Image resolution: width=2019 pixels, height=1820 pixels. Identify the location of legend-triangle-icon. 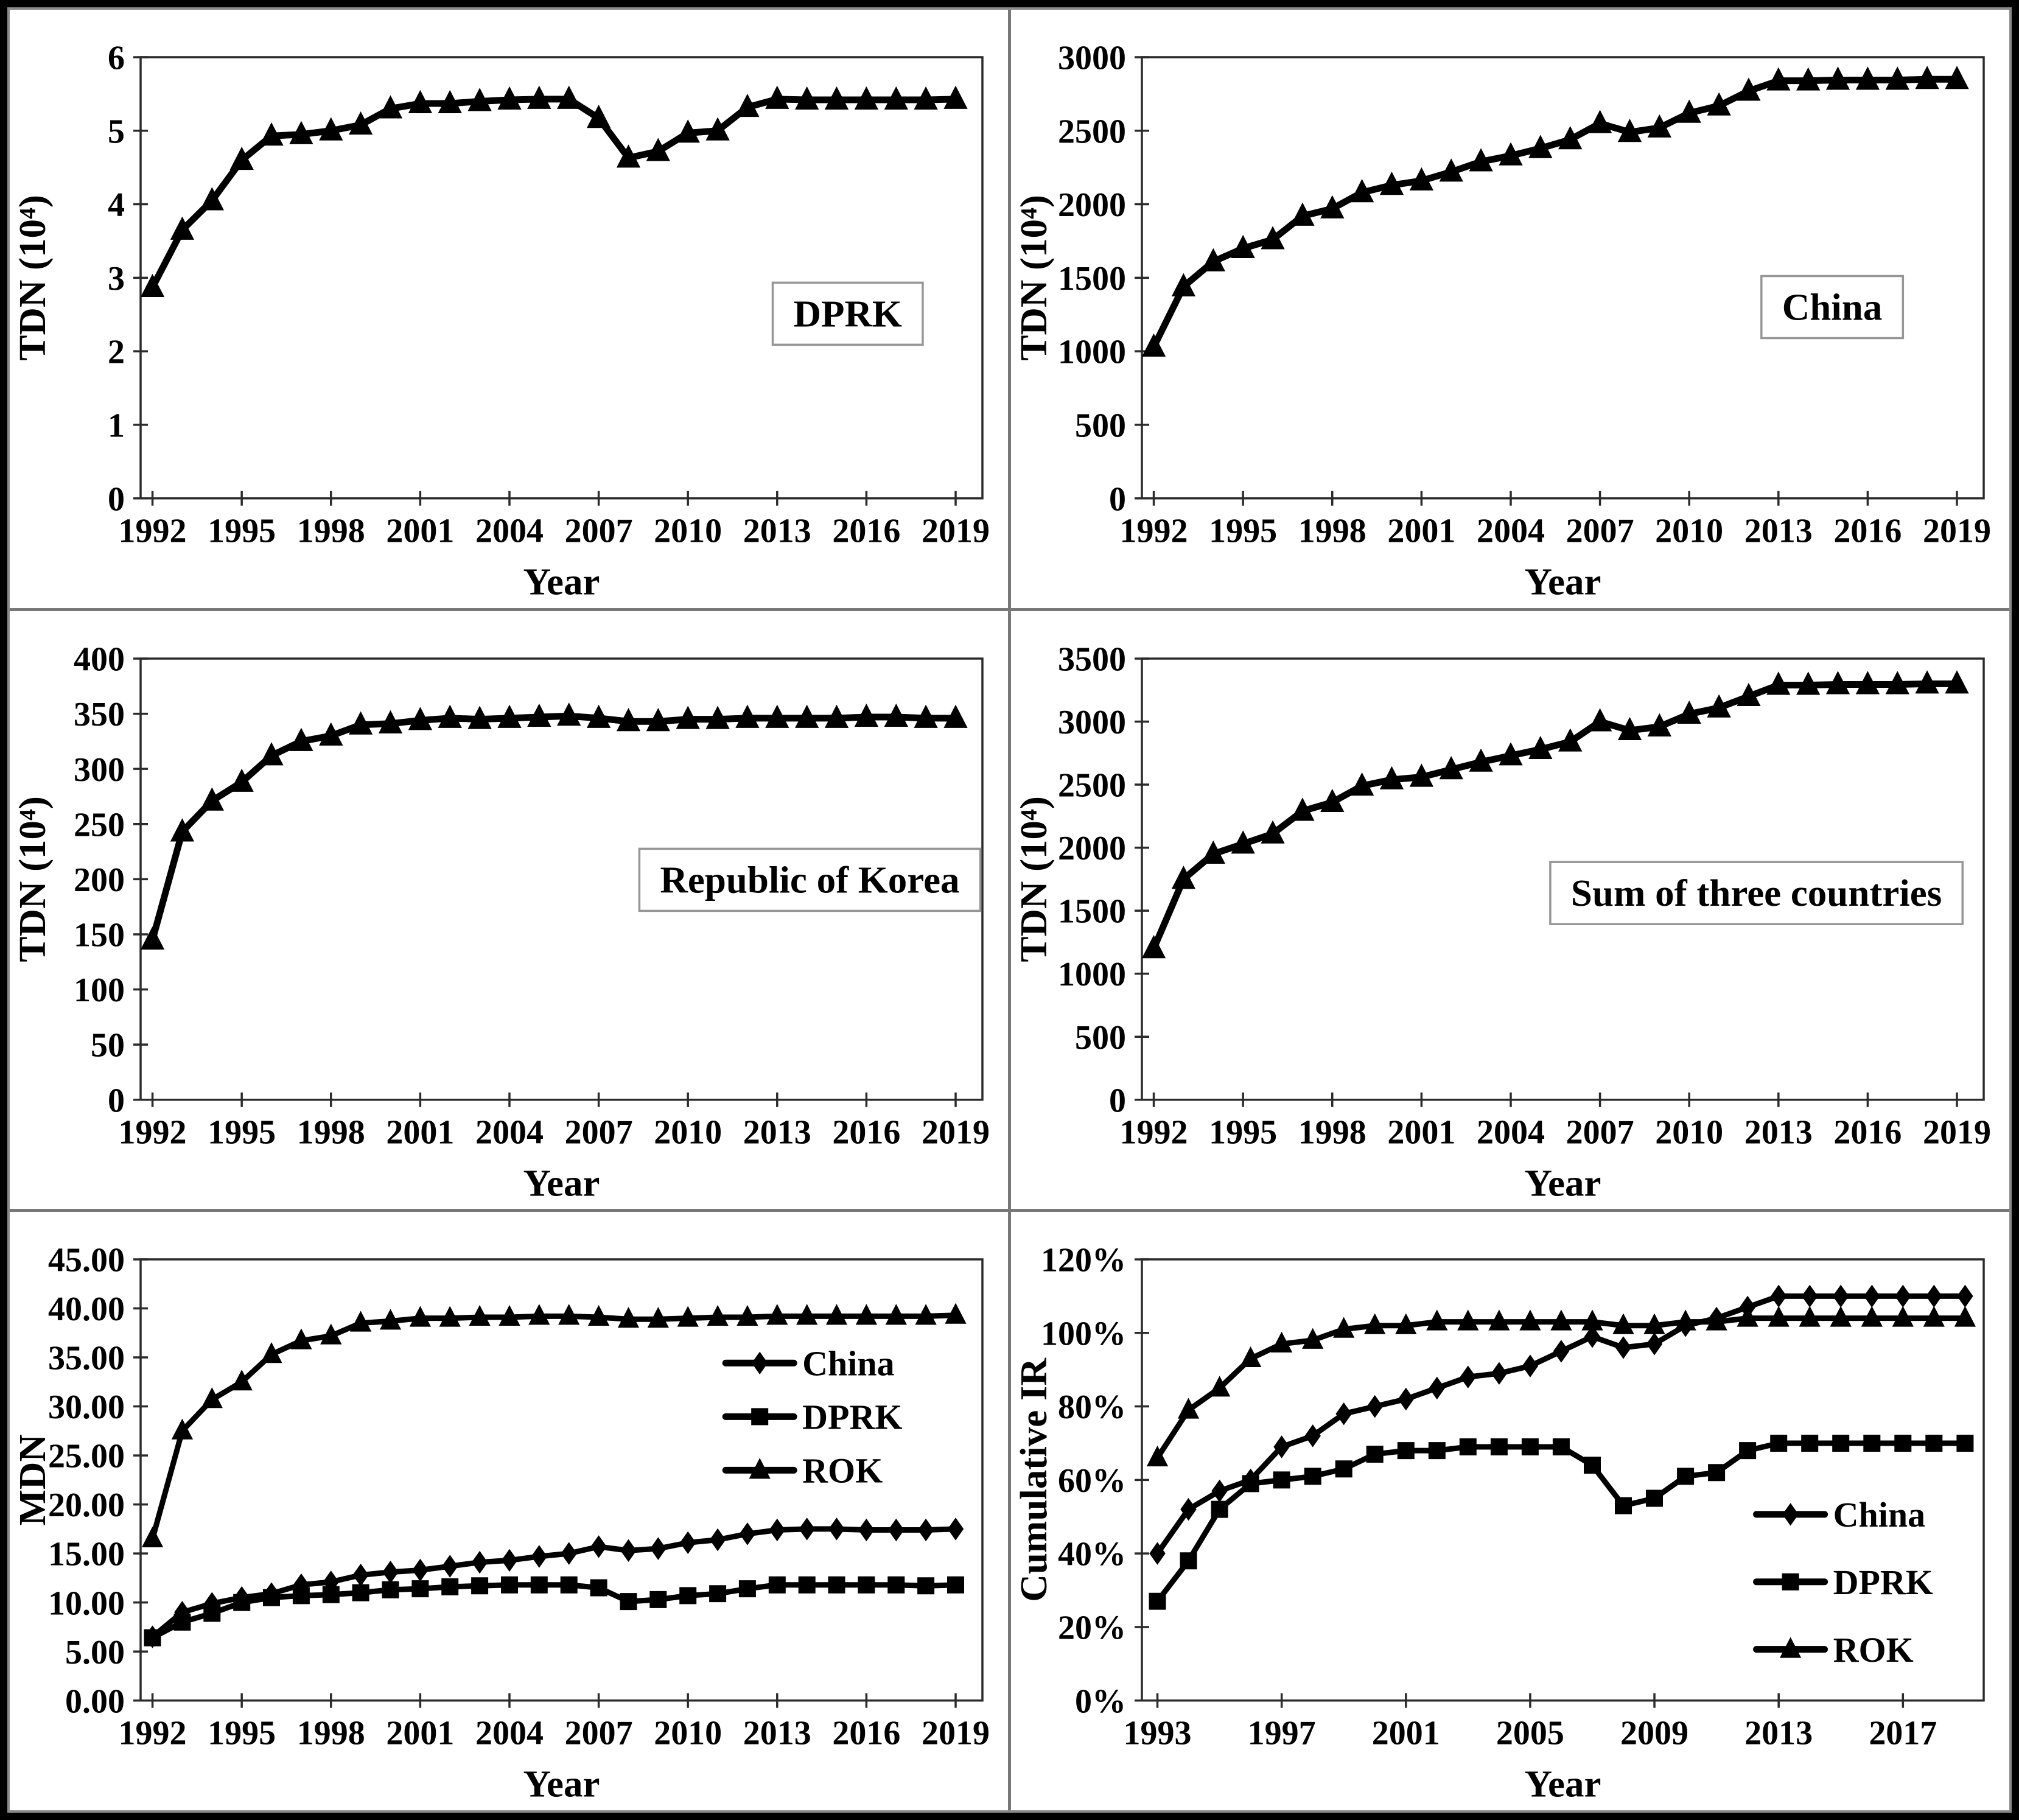
(1791, 1647).